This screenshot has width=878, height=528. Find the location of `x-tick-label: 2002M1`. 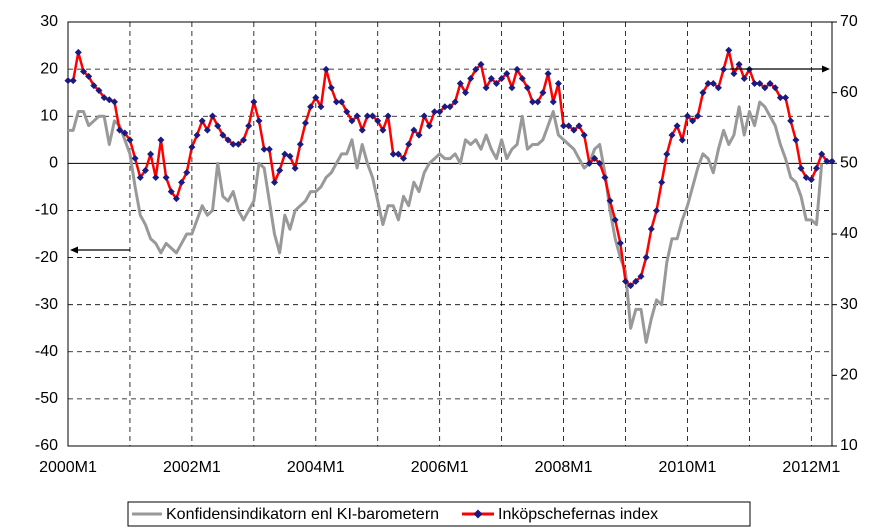

x-tick-label: 2002M1 is located at coordinates (192, 467).